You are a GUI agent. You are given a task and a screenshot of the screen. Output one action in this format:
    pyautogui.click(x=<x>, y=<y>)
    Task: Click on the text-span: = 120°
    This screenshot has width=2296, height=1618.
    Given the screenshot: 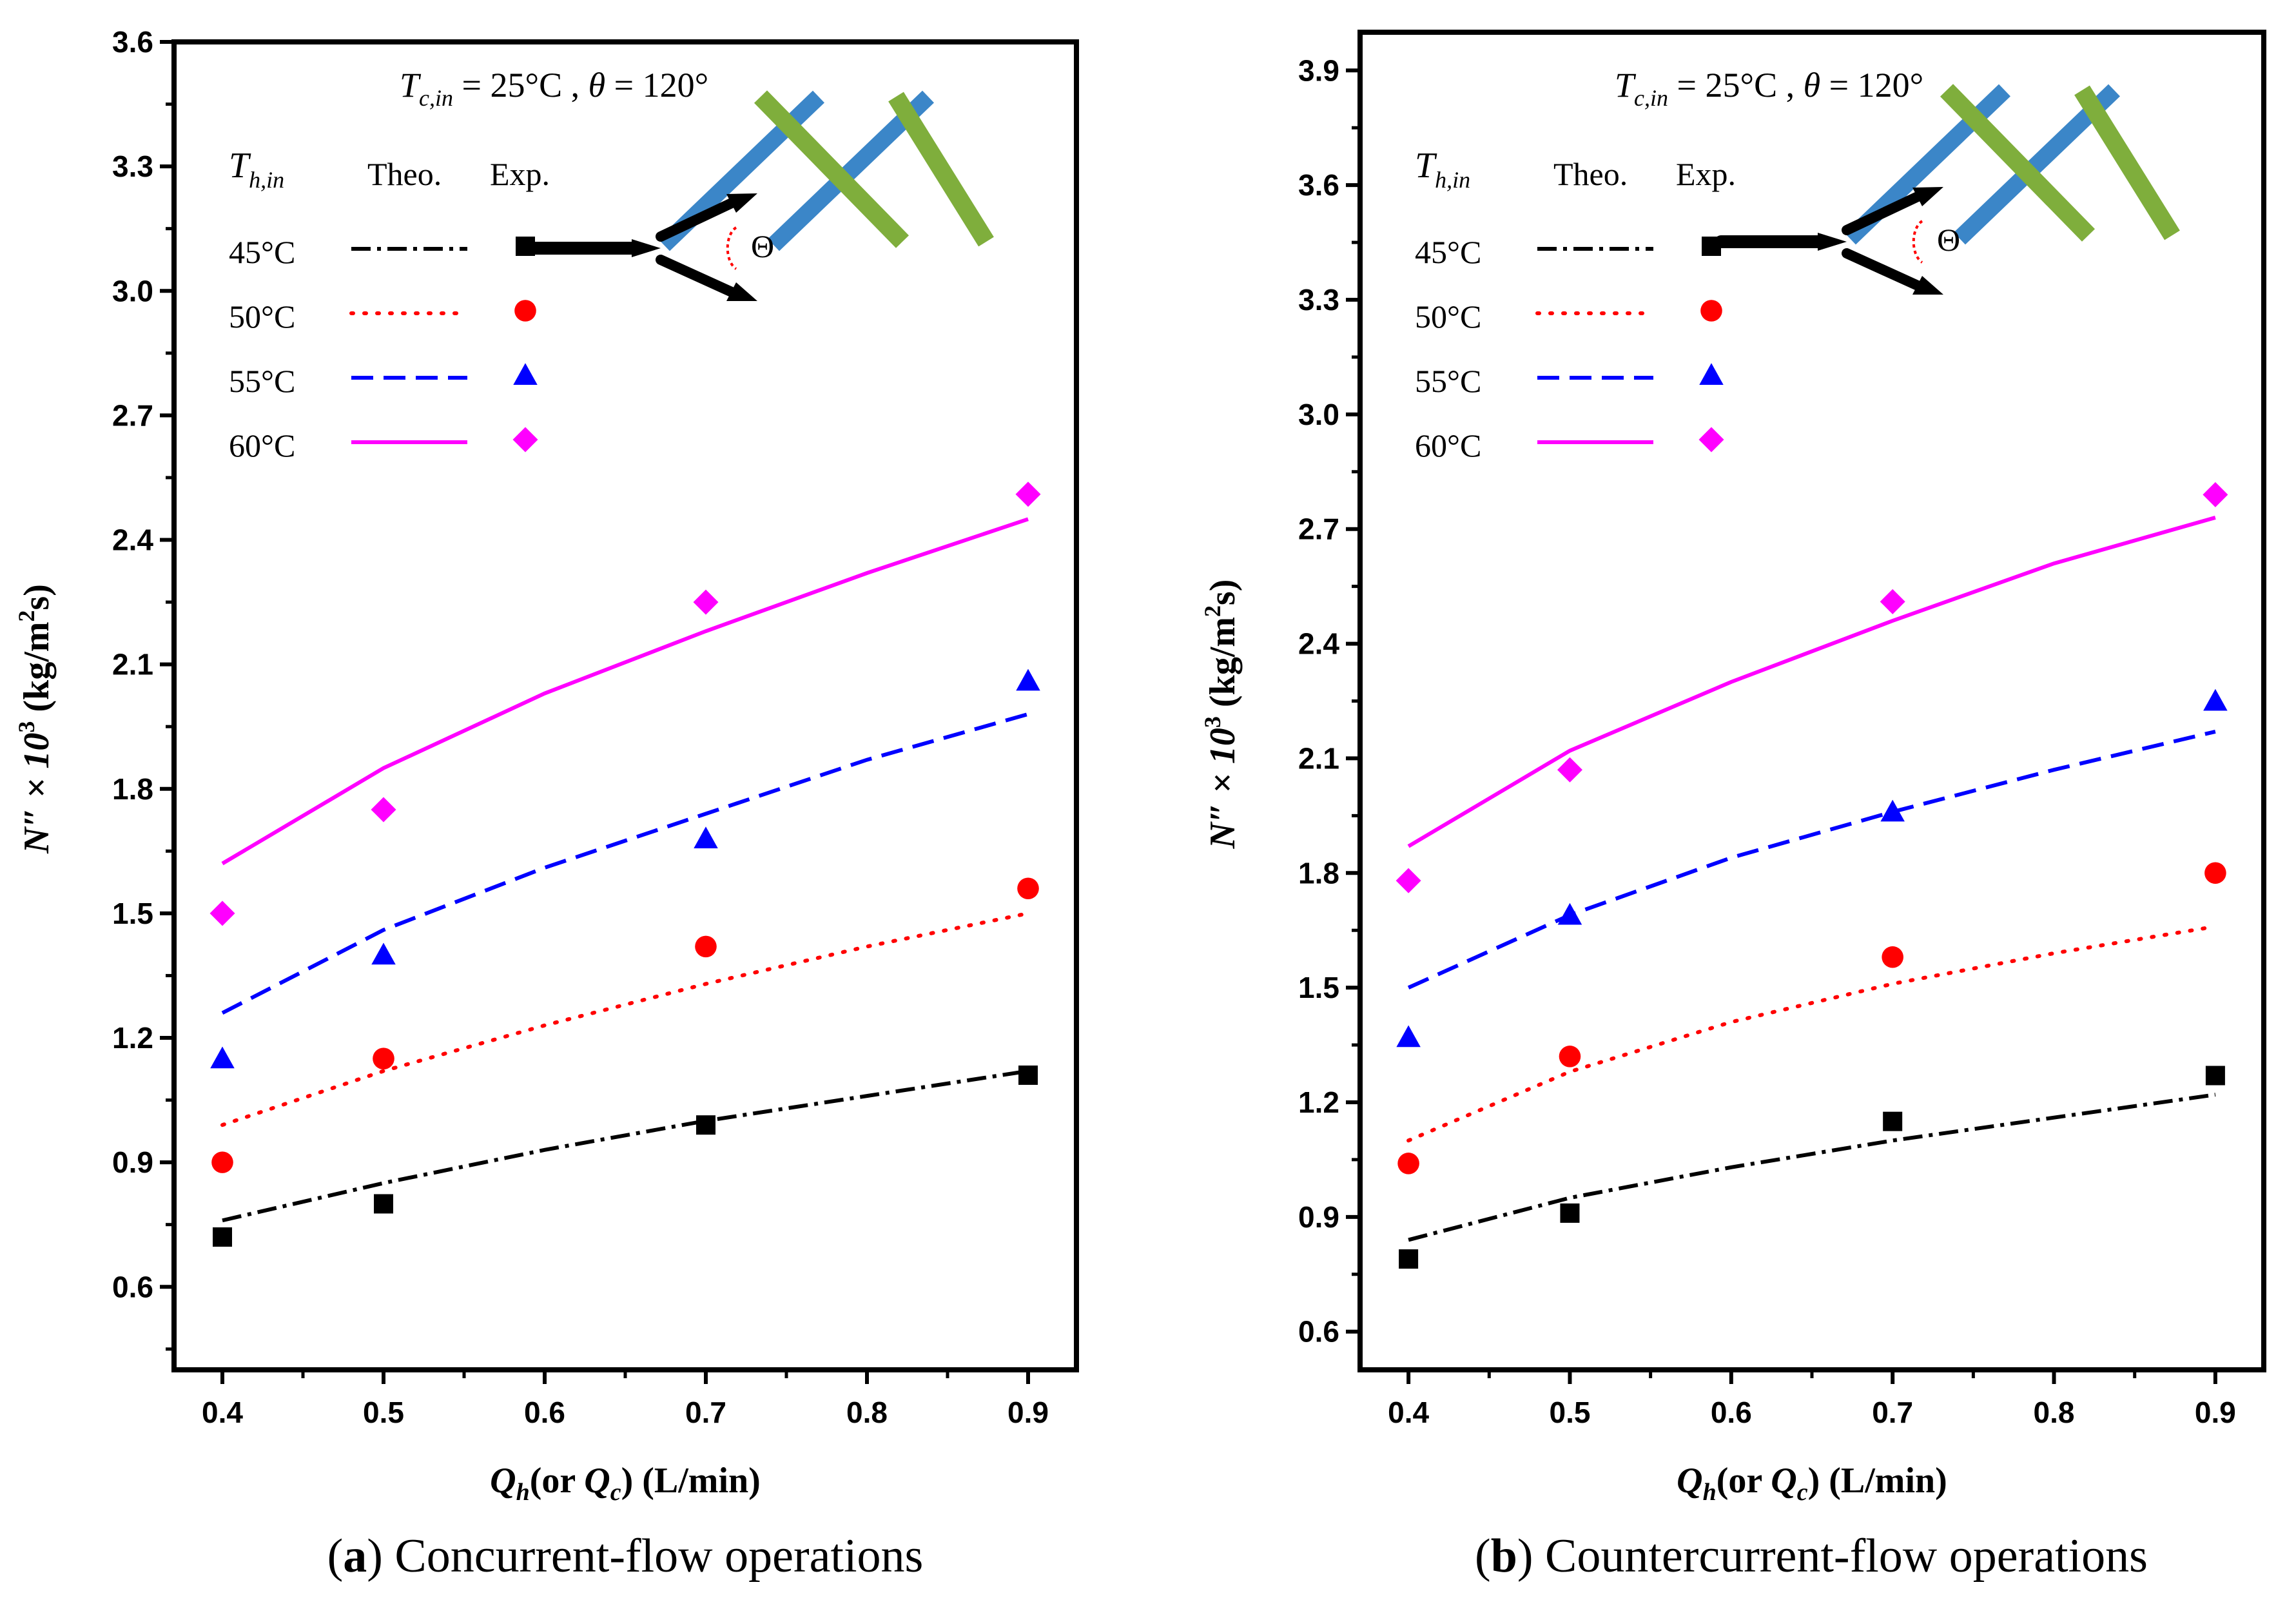 What is the action you would take?
    pyautogui.click(x=1872, y=85)
    